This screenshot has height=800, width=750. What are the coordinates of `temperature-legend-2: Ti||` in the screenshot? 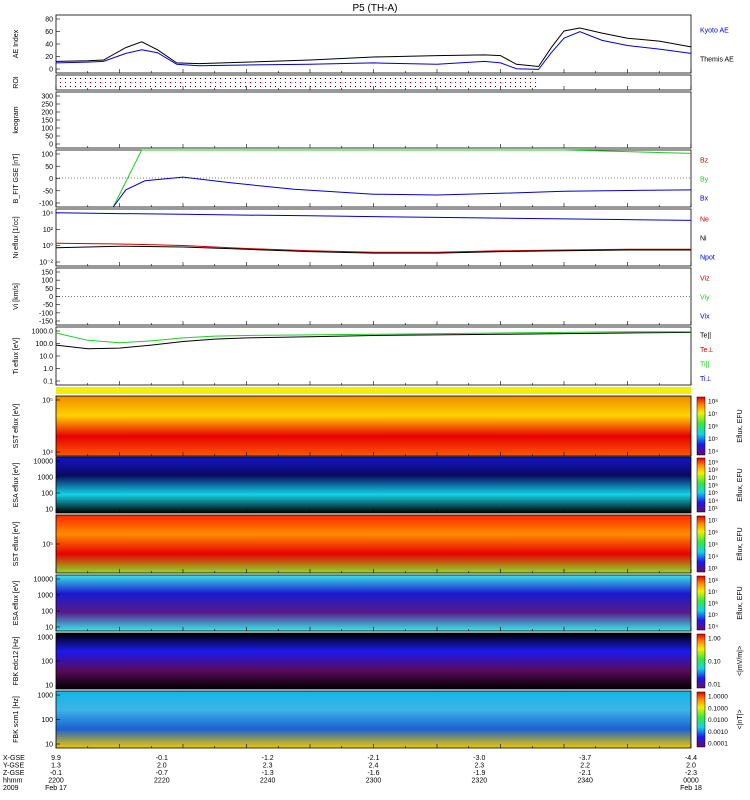 It's located at (704, 364).